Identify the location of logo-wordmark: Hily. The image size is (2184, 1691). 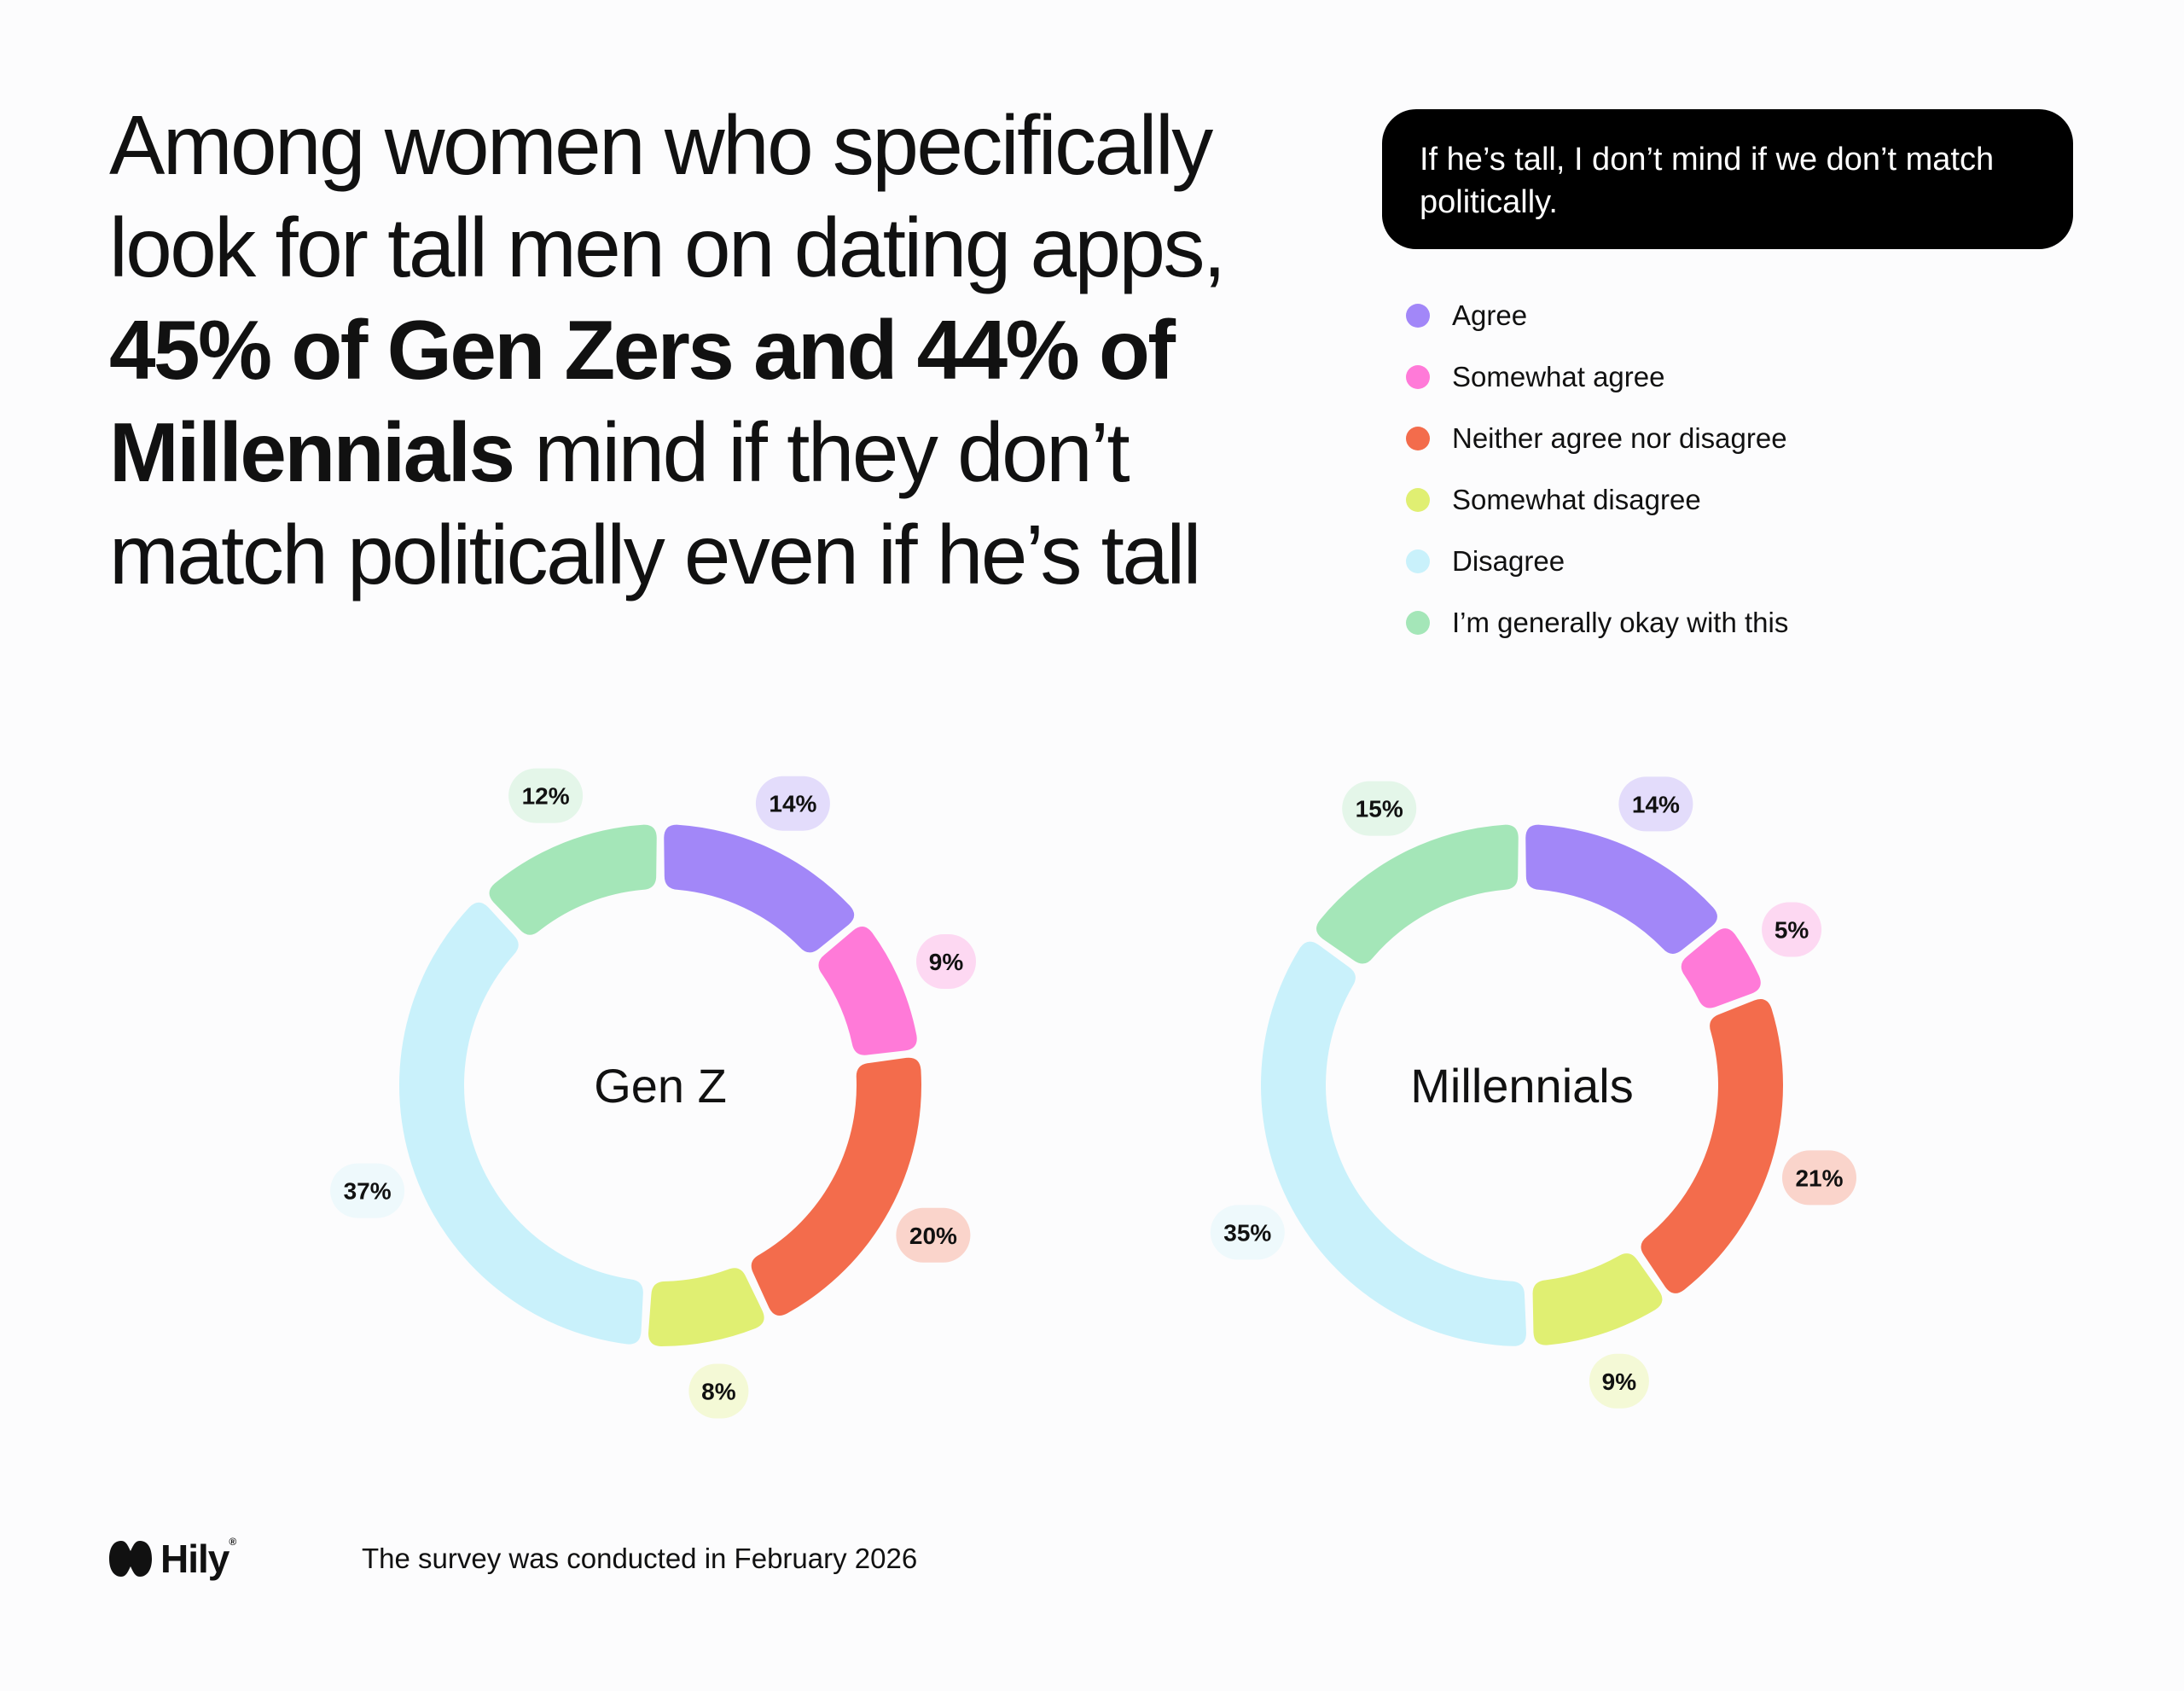
(195, 1559).